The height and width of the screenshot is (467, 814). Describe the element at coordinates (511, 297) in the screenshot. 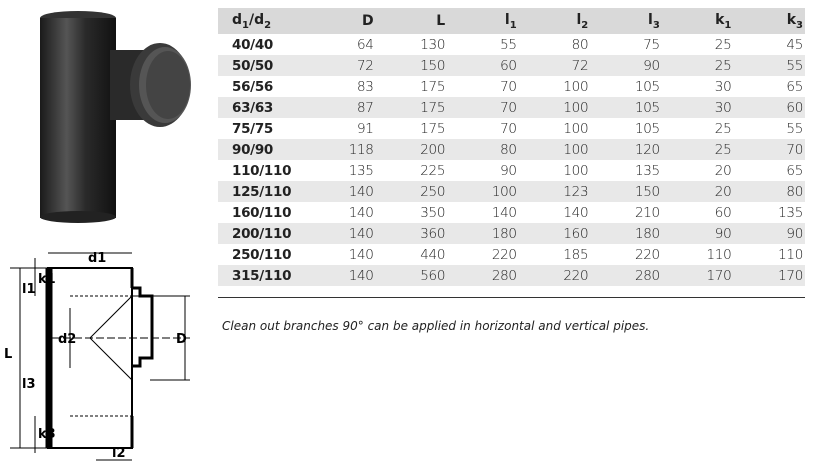

I see `divider` at that location.